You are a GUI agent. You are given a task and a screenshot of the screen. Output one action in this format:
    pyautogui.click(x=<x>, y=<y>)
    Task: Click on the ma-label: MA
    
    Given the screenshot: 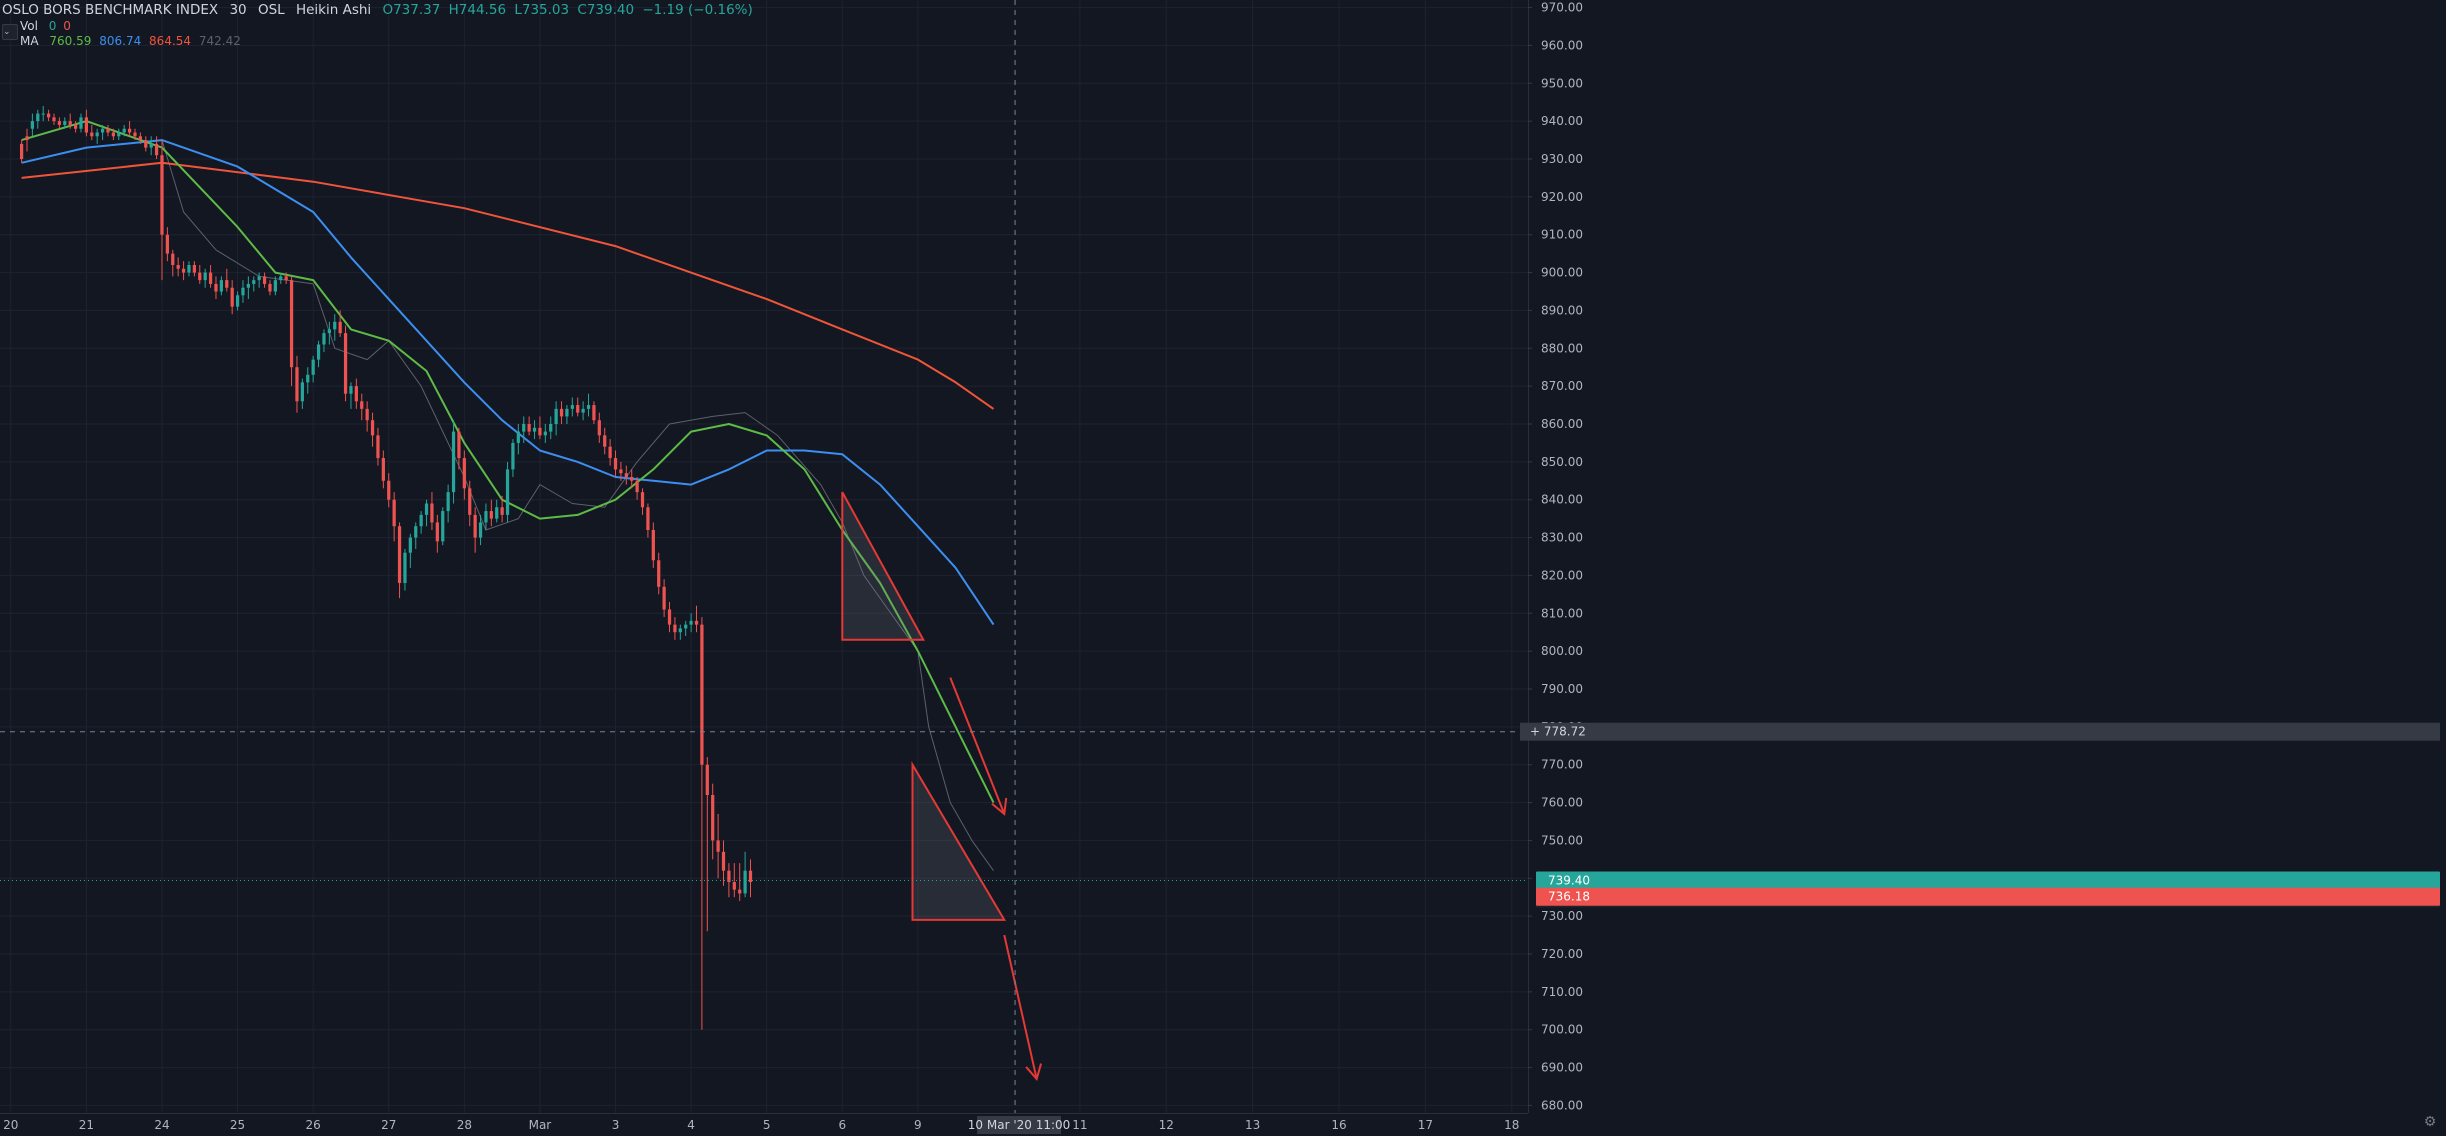 What is the action you would take?
    pyautogui.click(x=29, y=41)
    